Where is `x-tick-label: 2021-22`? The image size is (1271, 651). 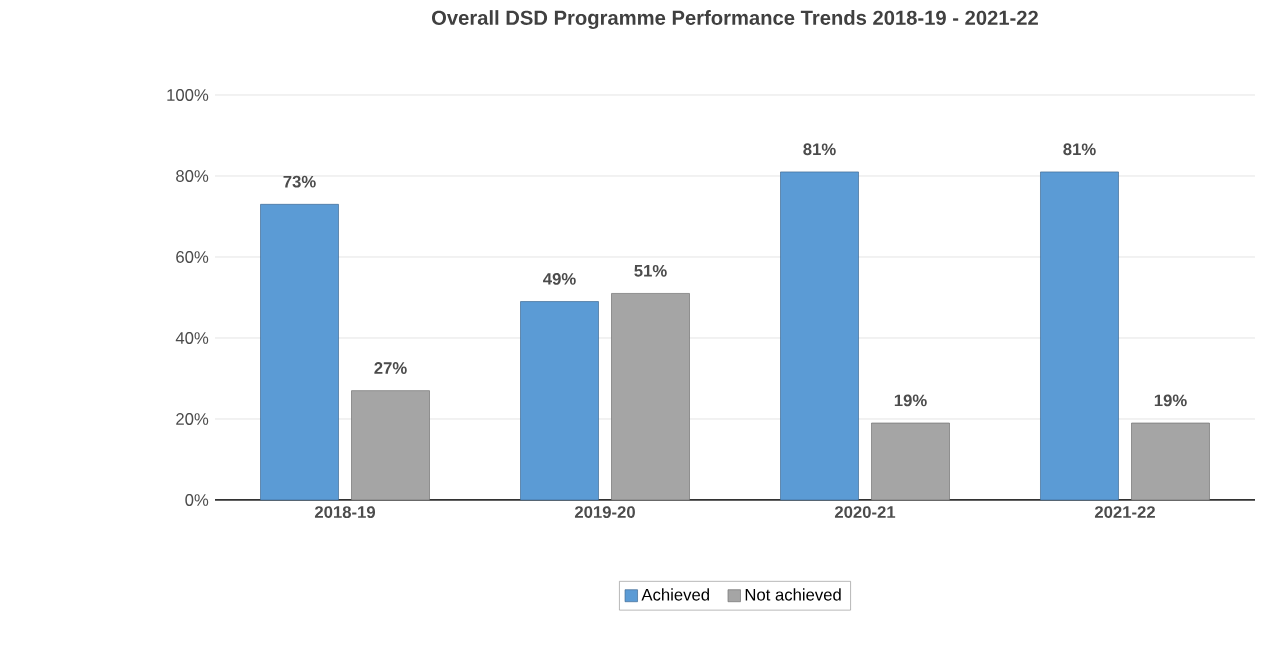 x-tick-label: 2021-22 is located at coordinates (1124, 512).